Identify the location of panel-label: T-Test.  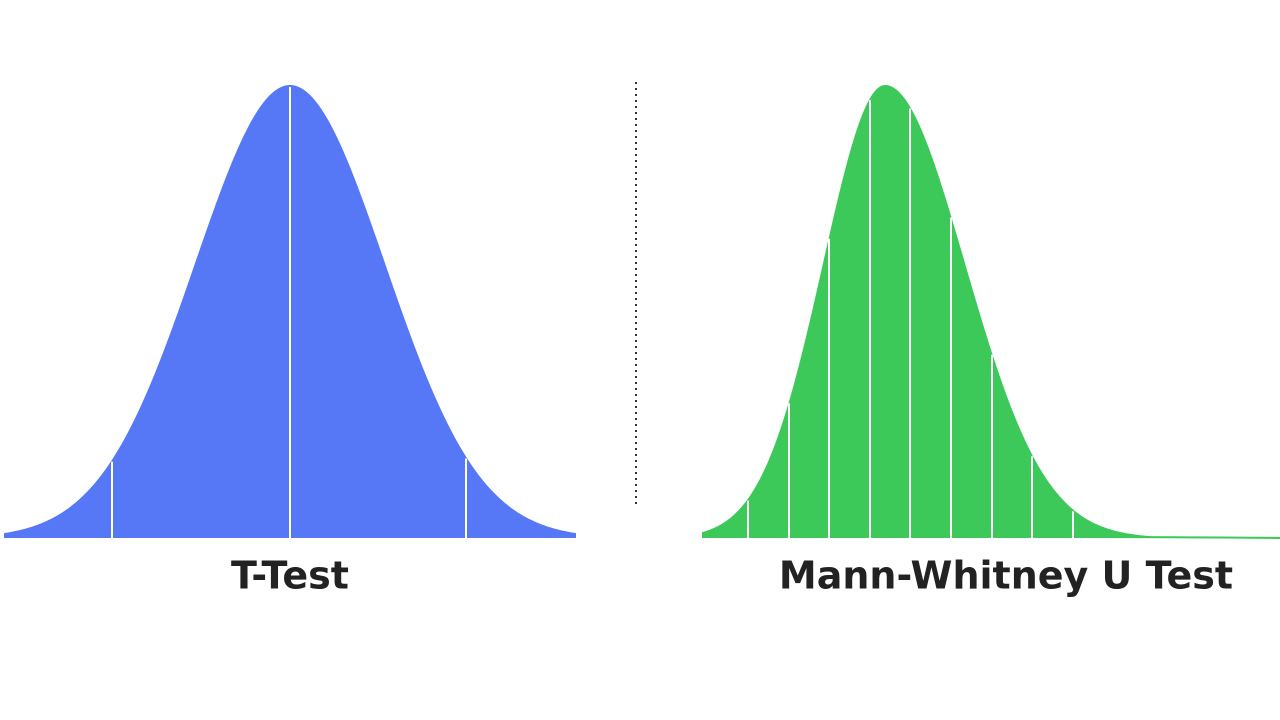
(290, 576).